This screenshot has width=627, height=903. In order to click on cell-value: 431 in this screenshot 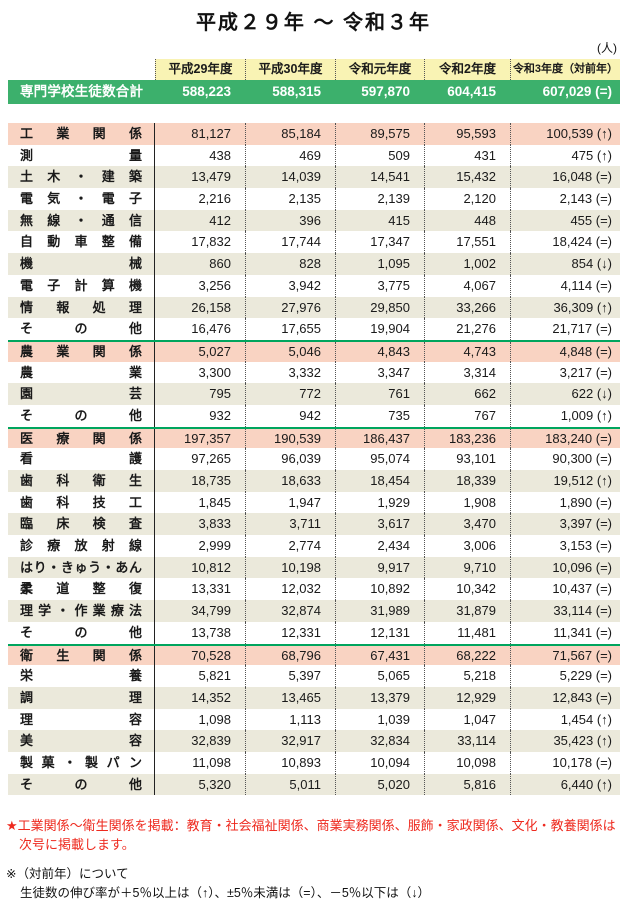, I will do `click(467, 155)`.